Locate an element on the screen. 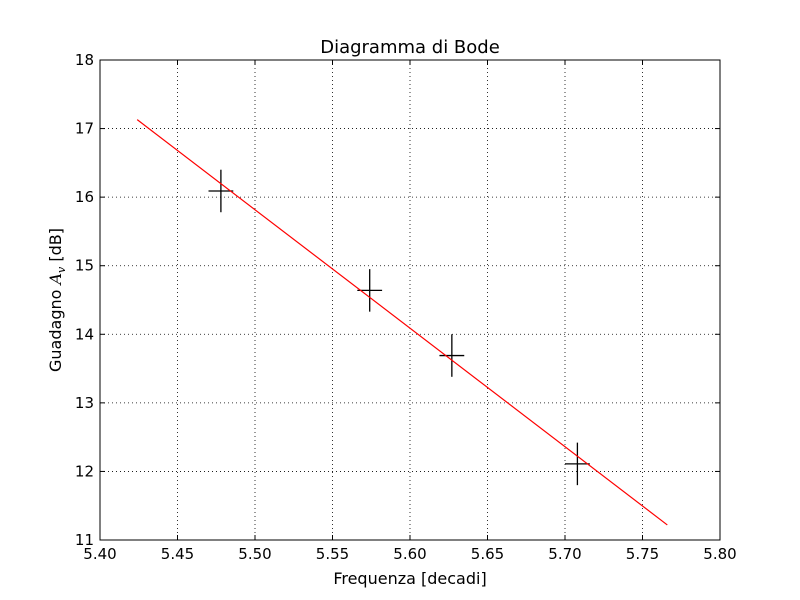  y-tick-label: 16 is located at coordinates (84, 197).